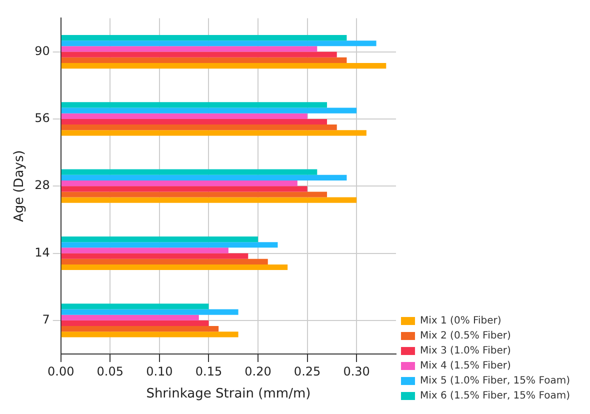 Image resolution: width=590 pixels, height=414 pixels. What do you see at coordinates (61, 371) in the screenshot?
I see `x-tick-label: 0.00` at bounding box center [61, 371].